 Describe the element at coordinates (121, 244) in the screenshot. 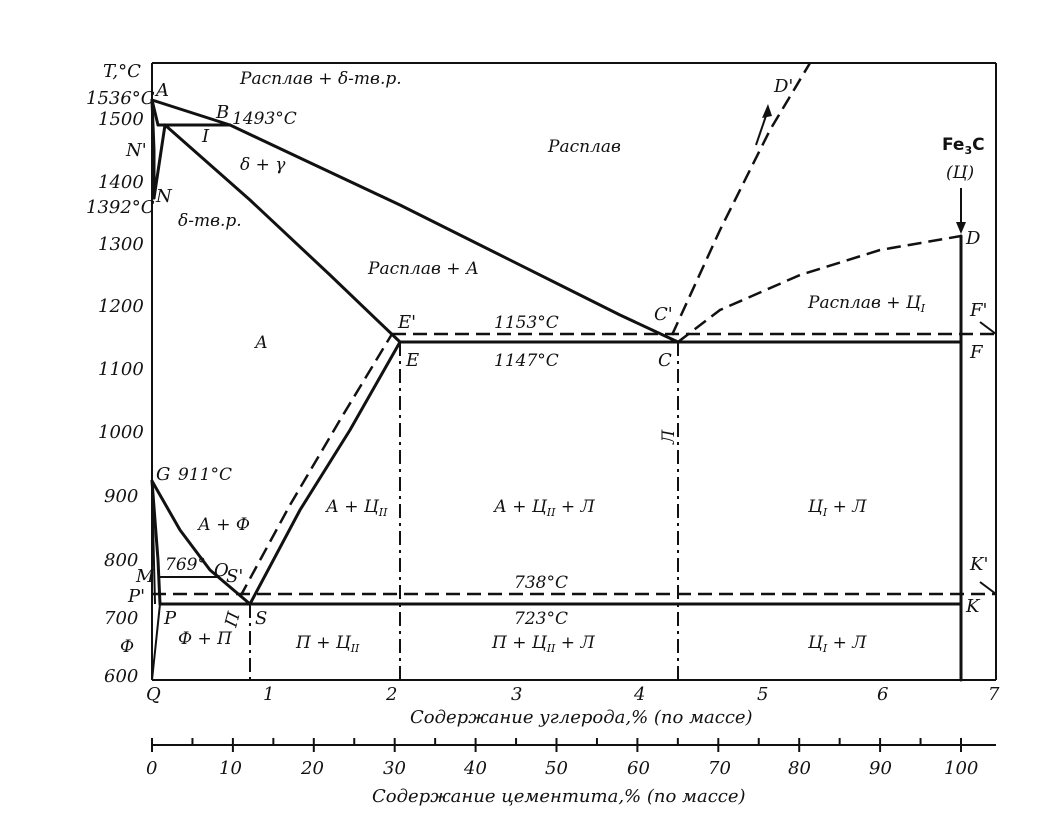

I see `y-tick-label: 1300` at that location.